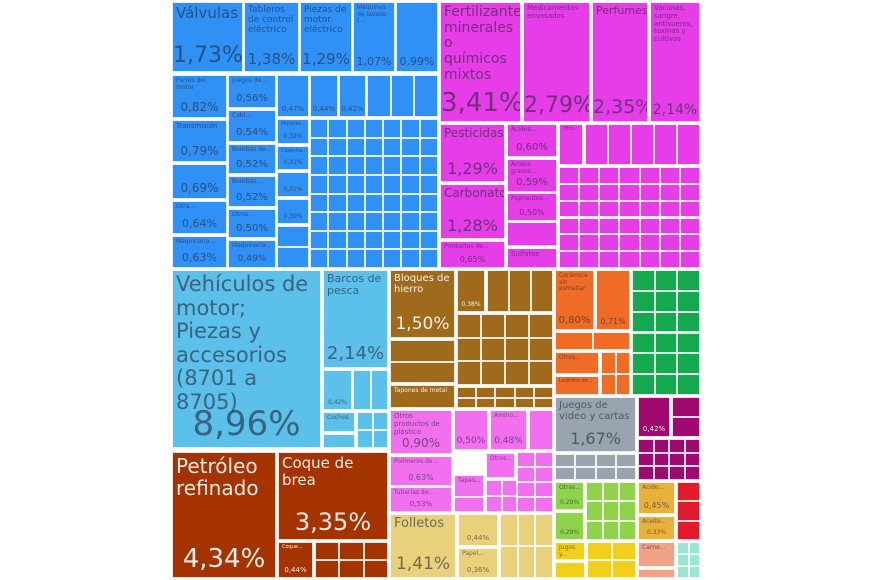  Describe the element at coordinates (338, 417) in the screenshot. I see `tile-label: Coches` at that location.